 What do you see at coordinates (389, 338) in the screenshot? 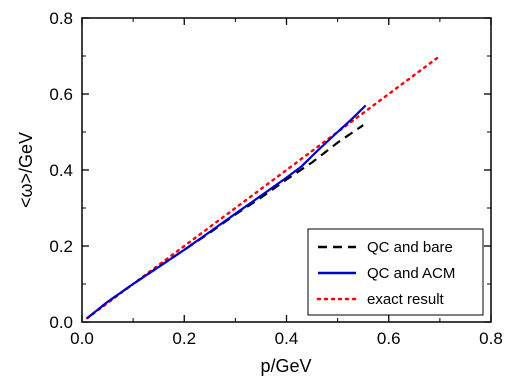
I see `x-tick-label: 0.6` at bounding box center [389, 338].